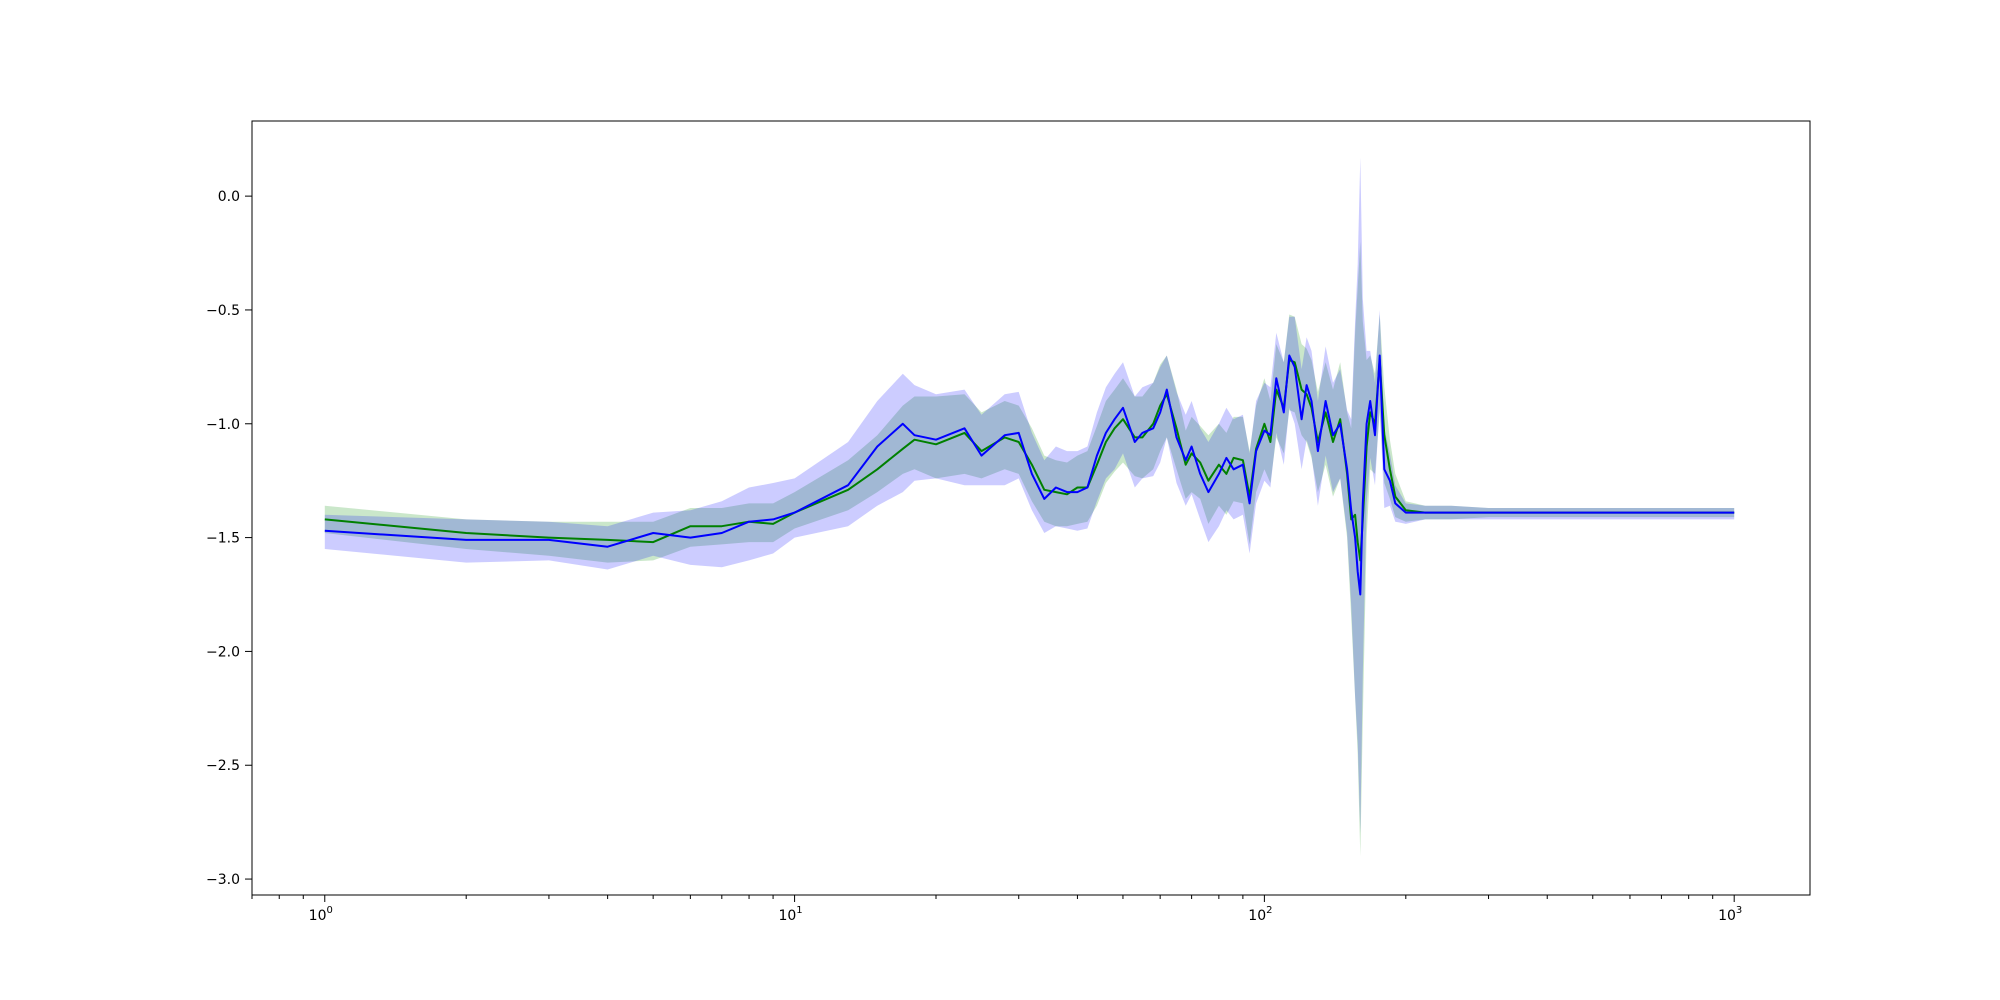 Image resolution: width=2000 pixels, height=1000 pixels. I want to click on x-axis: 10⁰ 10¹ 10² 10³, so click(996, 909).